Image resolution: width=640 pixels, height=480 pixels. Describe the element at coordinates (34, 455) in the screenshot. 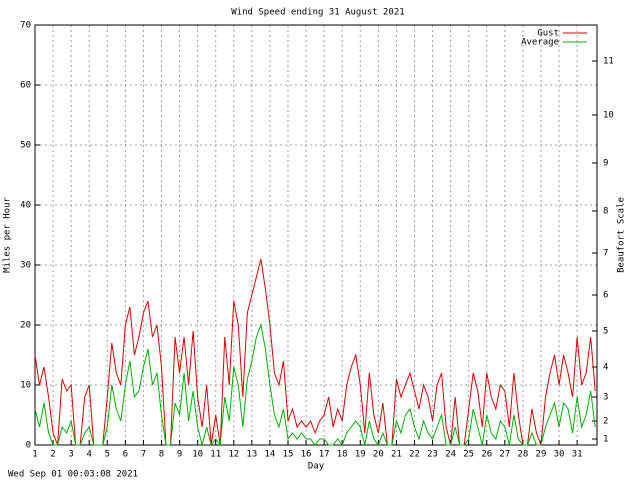

I see `x-tick-label: 1` at that location.